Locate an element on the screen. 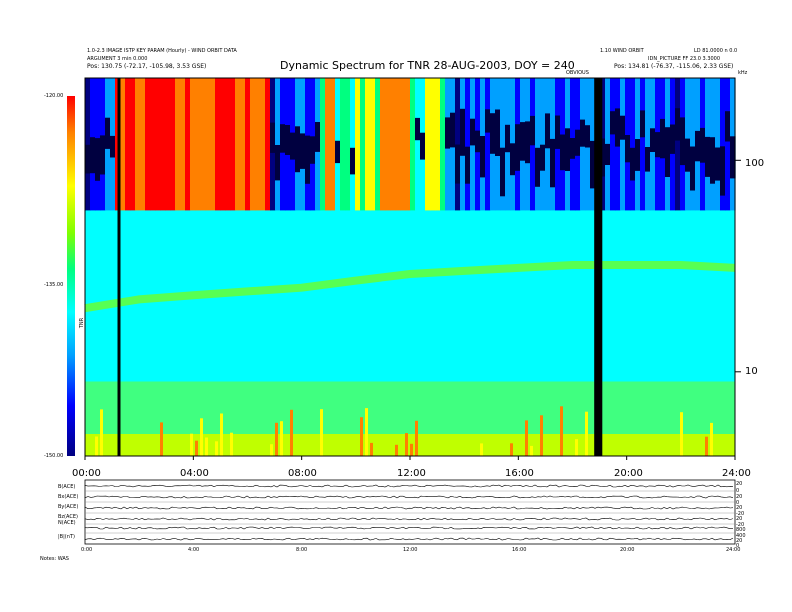  pos-right-label: Pos: is located at coordinates (620, 66).